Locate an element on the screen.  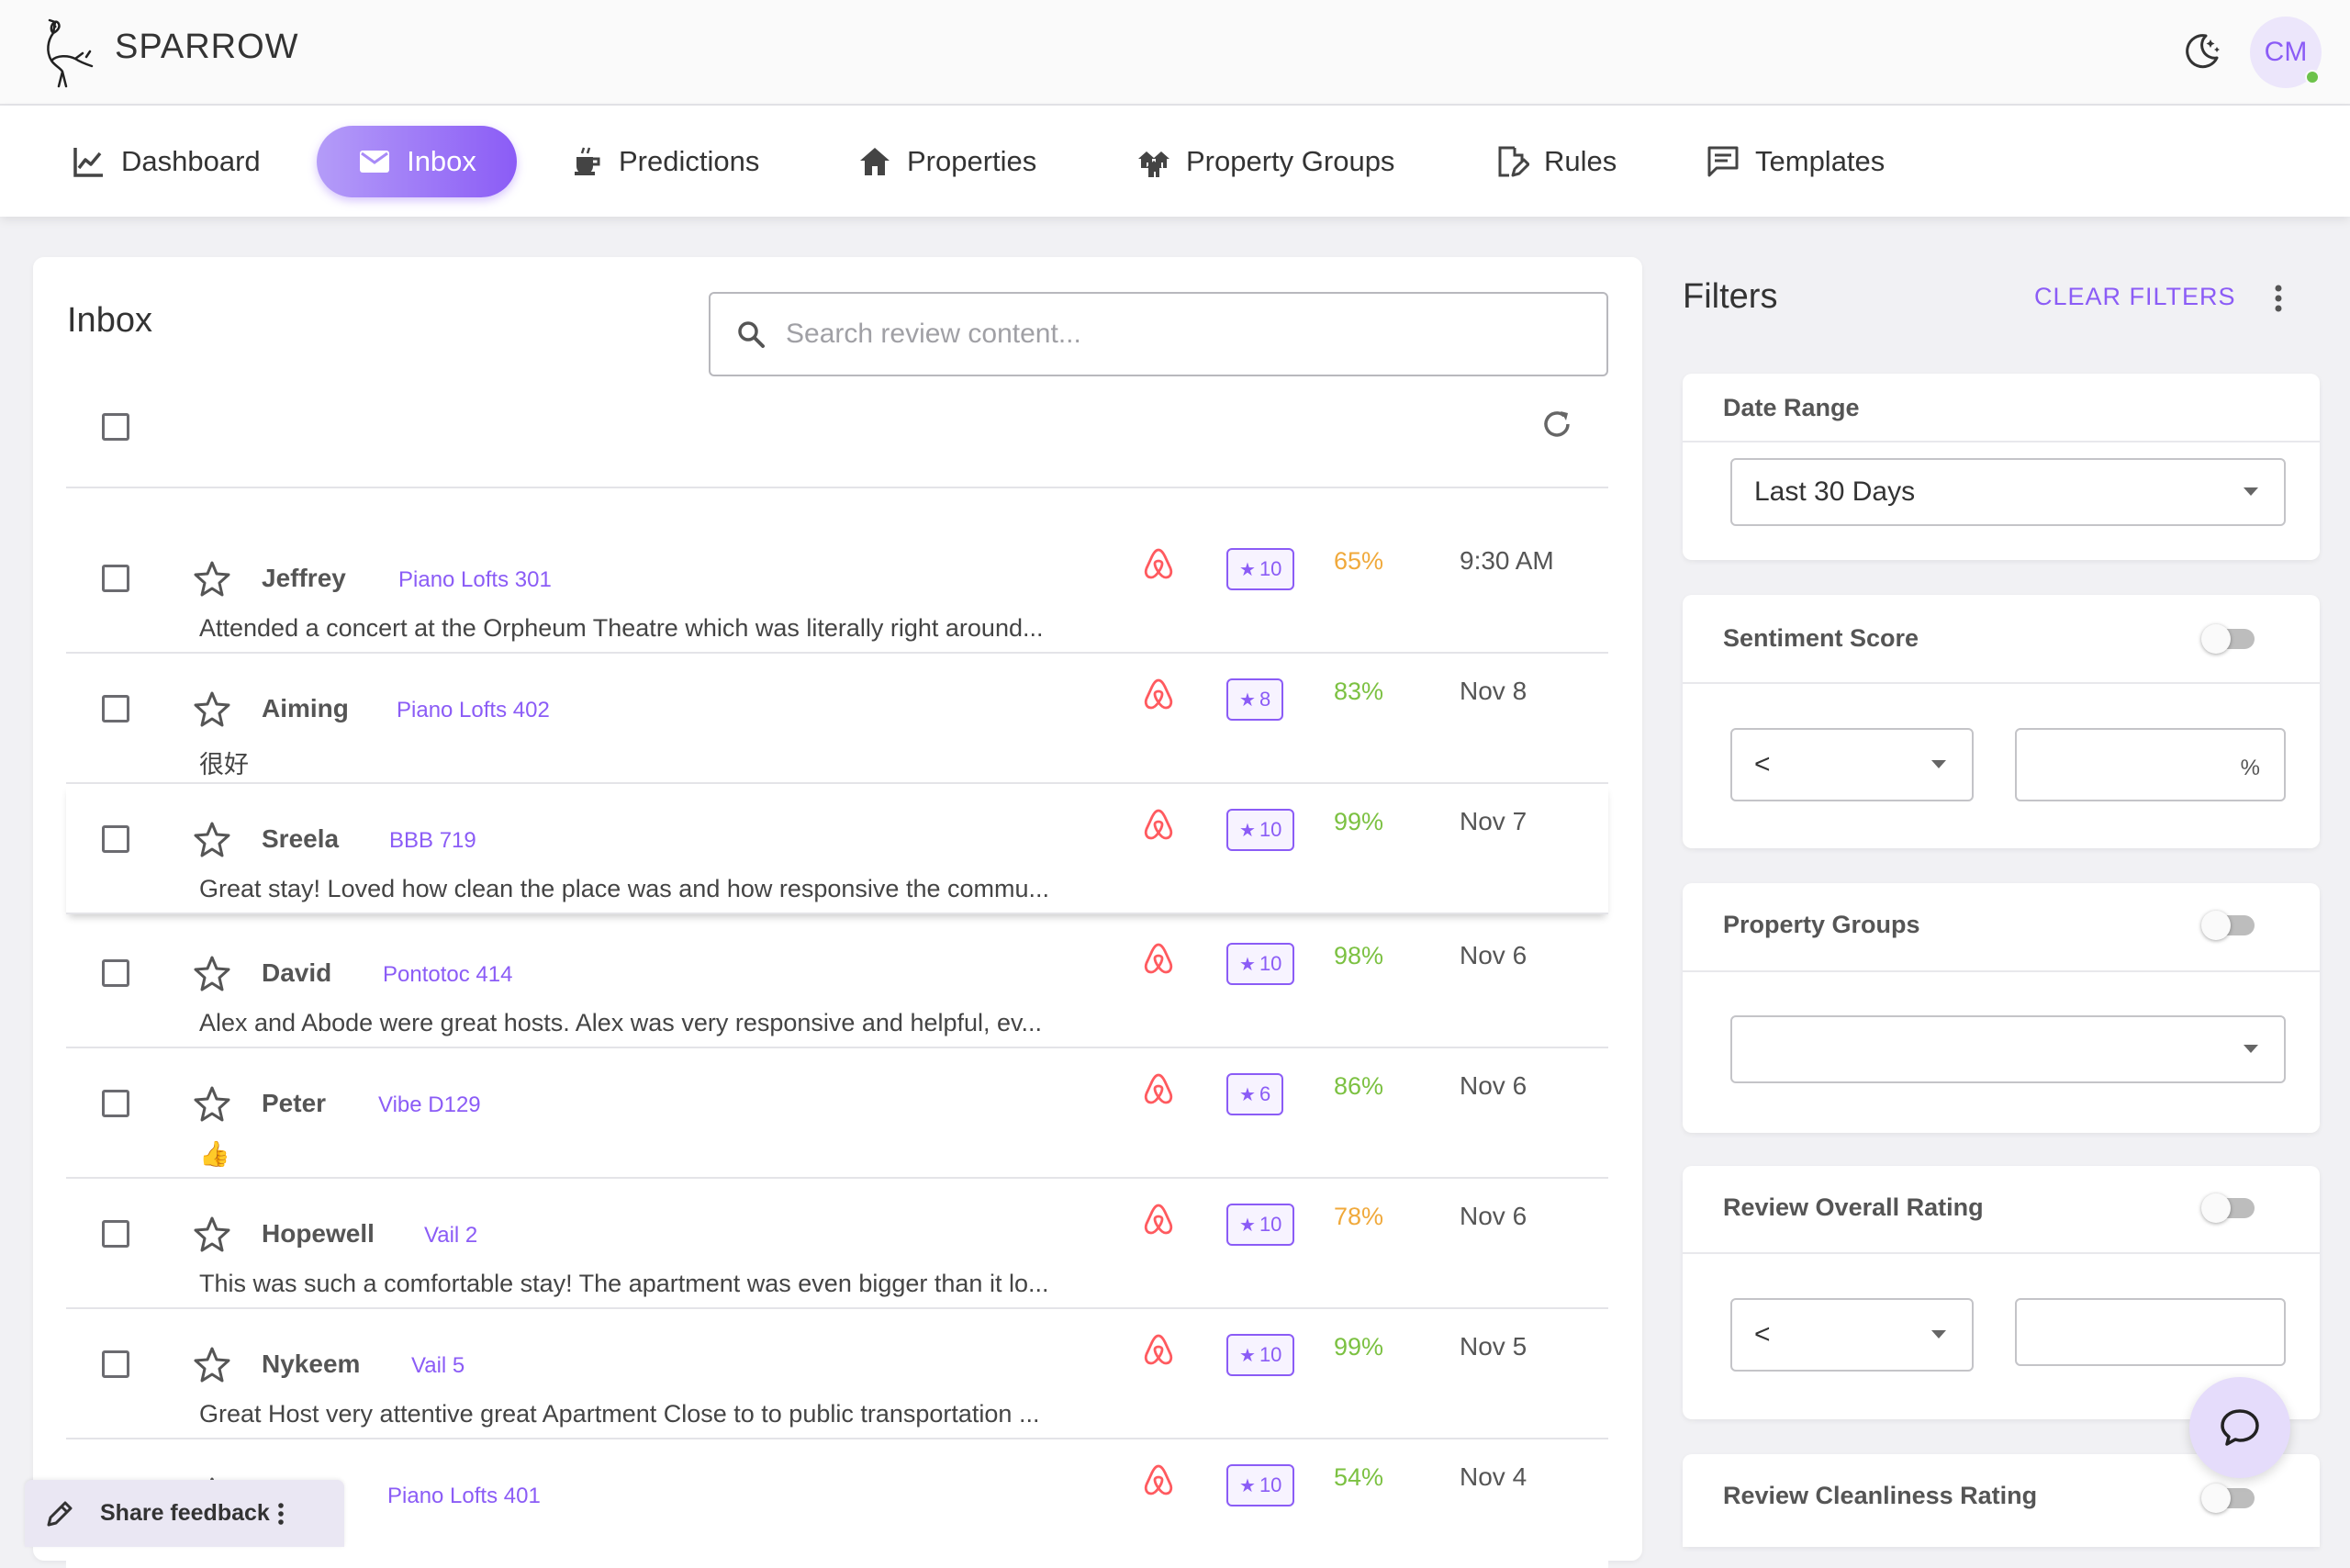
mail-icon is located at coordinates (375, 162).